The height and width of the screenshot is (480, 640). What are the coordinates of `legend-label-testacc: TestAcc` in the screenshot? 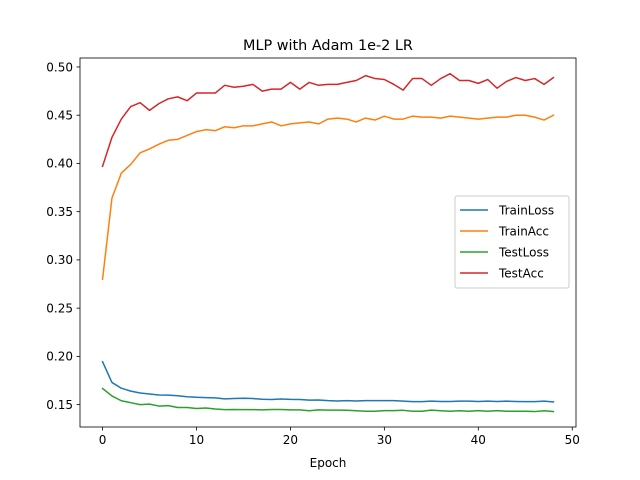 It's located at (521, 273).